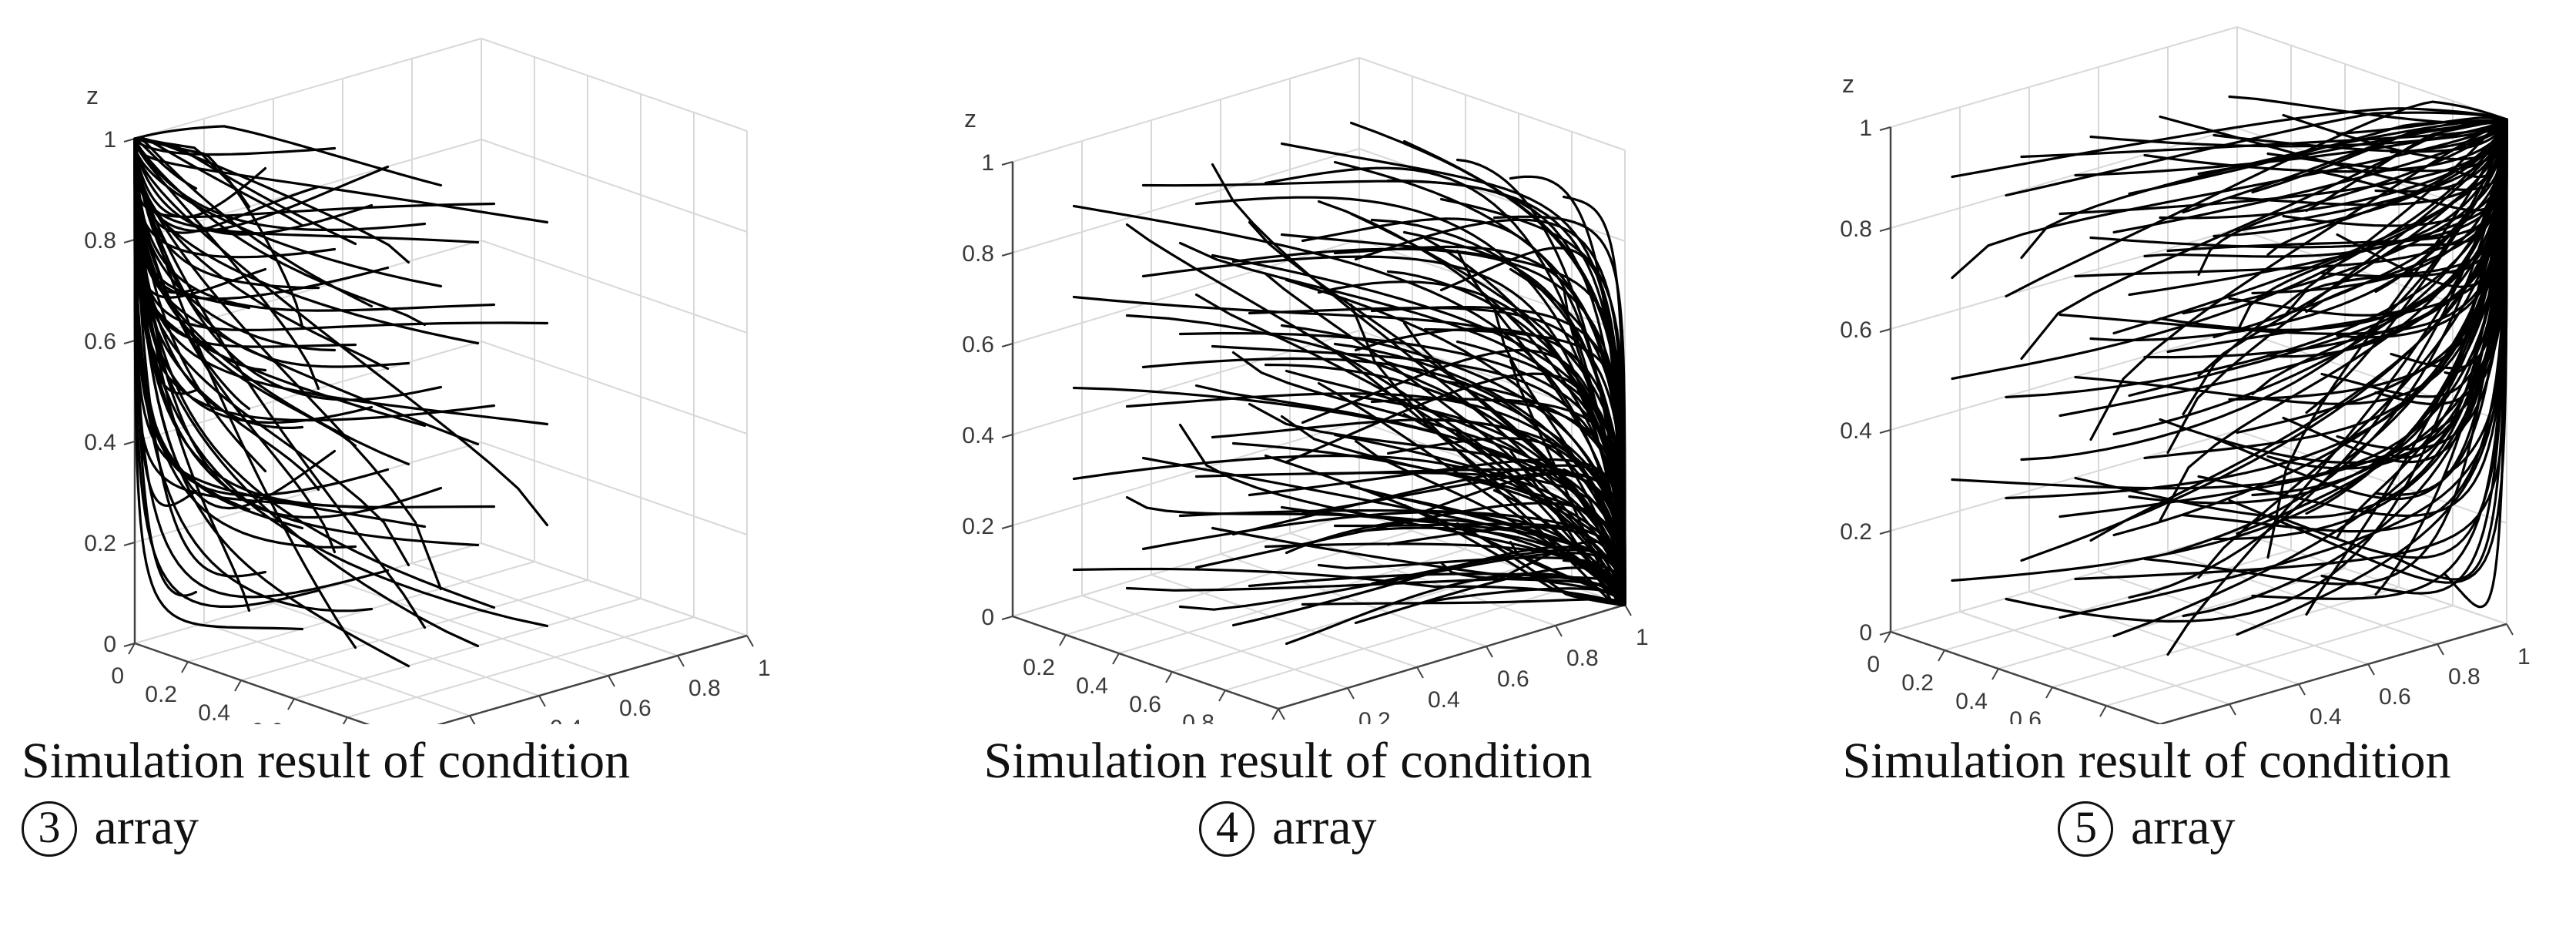  Describe the element at coordinates (100, 443) in the screenshot. I see `z-tick-label: 0.4` at that location.